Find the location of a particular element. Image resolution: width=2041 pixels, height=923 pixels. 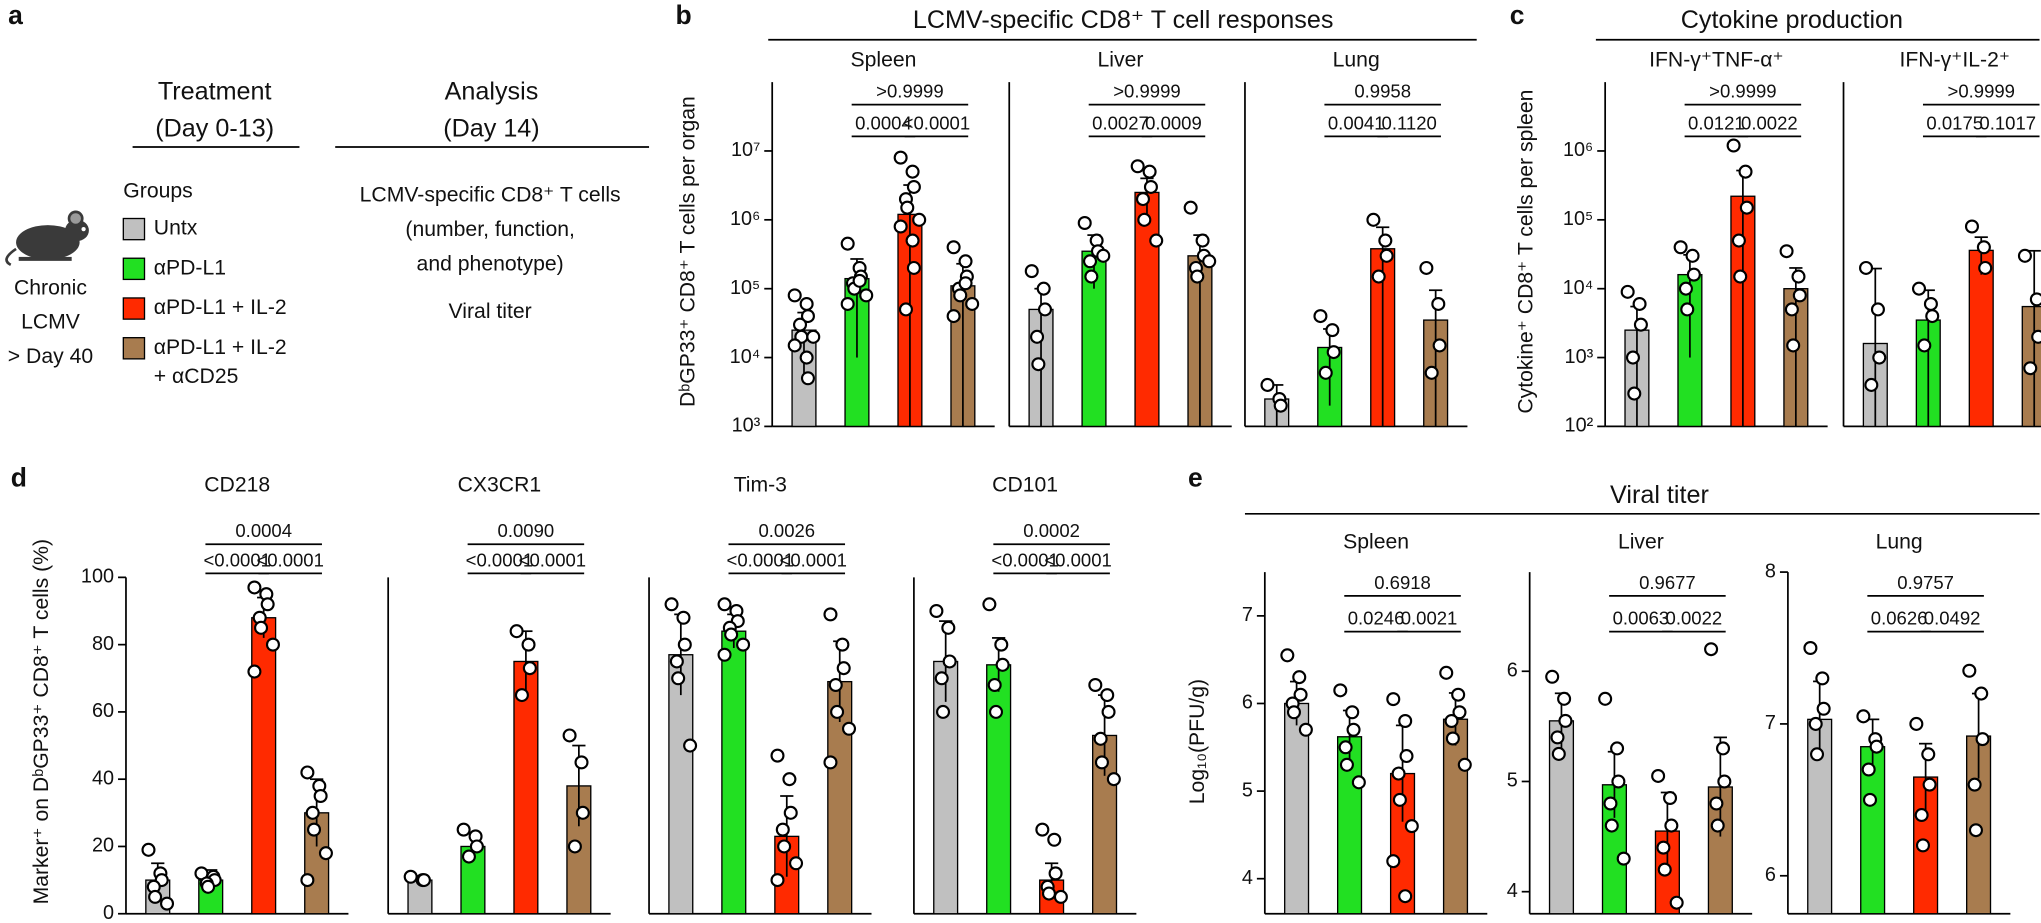

panel-heading: Cytokine production is located at coordinates (1792, 20).